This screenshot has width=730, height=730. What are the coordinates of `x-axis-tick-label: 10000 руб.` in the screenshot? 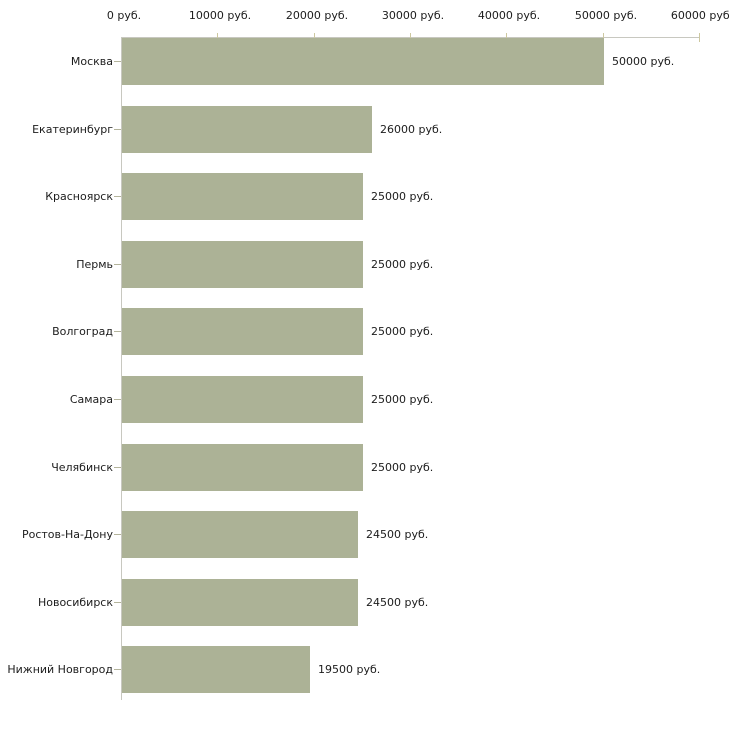 It's located at (220, 15).